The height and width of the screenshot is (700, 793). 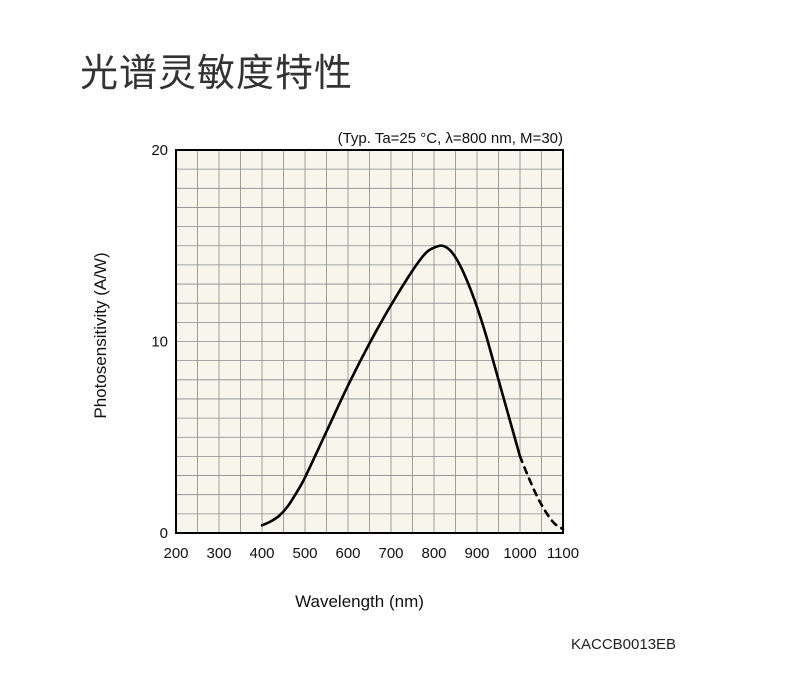 What do you see at coordinates (359, 601) in the screenshot?
I see `x-axis-label: Wavelength (nm)` at bounding box center [359, 601].